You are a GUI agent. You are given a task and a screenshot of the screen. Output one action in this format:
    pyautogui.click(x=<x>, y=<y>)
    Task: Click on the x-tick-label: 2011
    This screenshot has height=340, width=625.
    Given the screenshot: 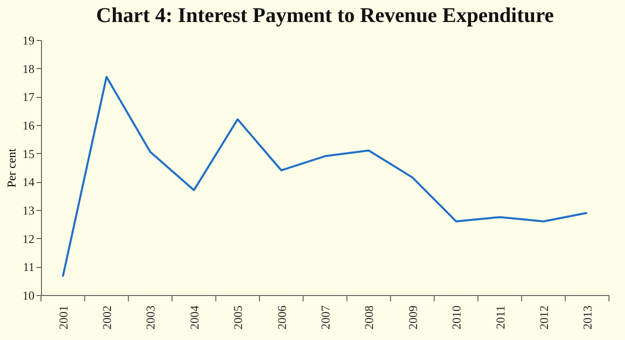 What is the action you would take?
    pyautogui.click(x=500, y=318)
    